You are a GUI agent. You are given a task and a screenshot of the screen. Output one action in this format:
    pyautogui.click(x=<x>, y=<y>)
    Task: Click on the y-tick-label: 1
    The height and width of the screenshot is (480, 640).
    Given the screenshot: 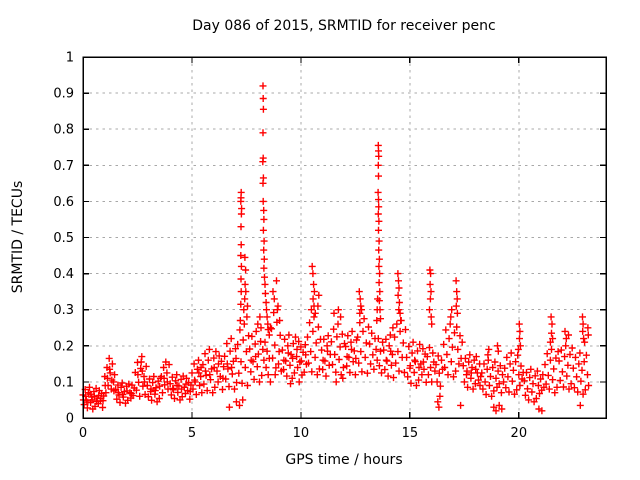 What is the action you would take?
    pyautogui.click(x=70, y=58)
    